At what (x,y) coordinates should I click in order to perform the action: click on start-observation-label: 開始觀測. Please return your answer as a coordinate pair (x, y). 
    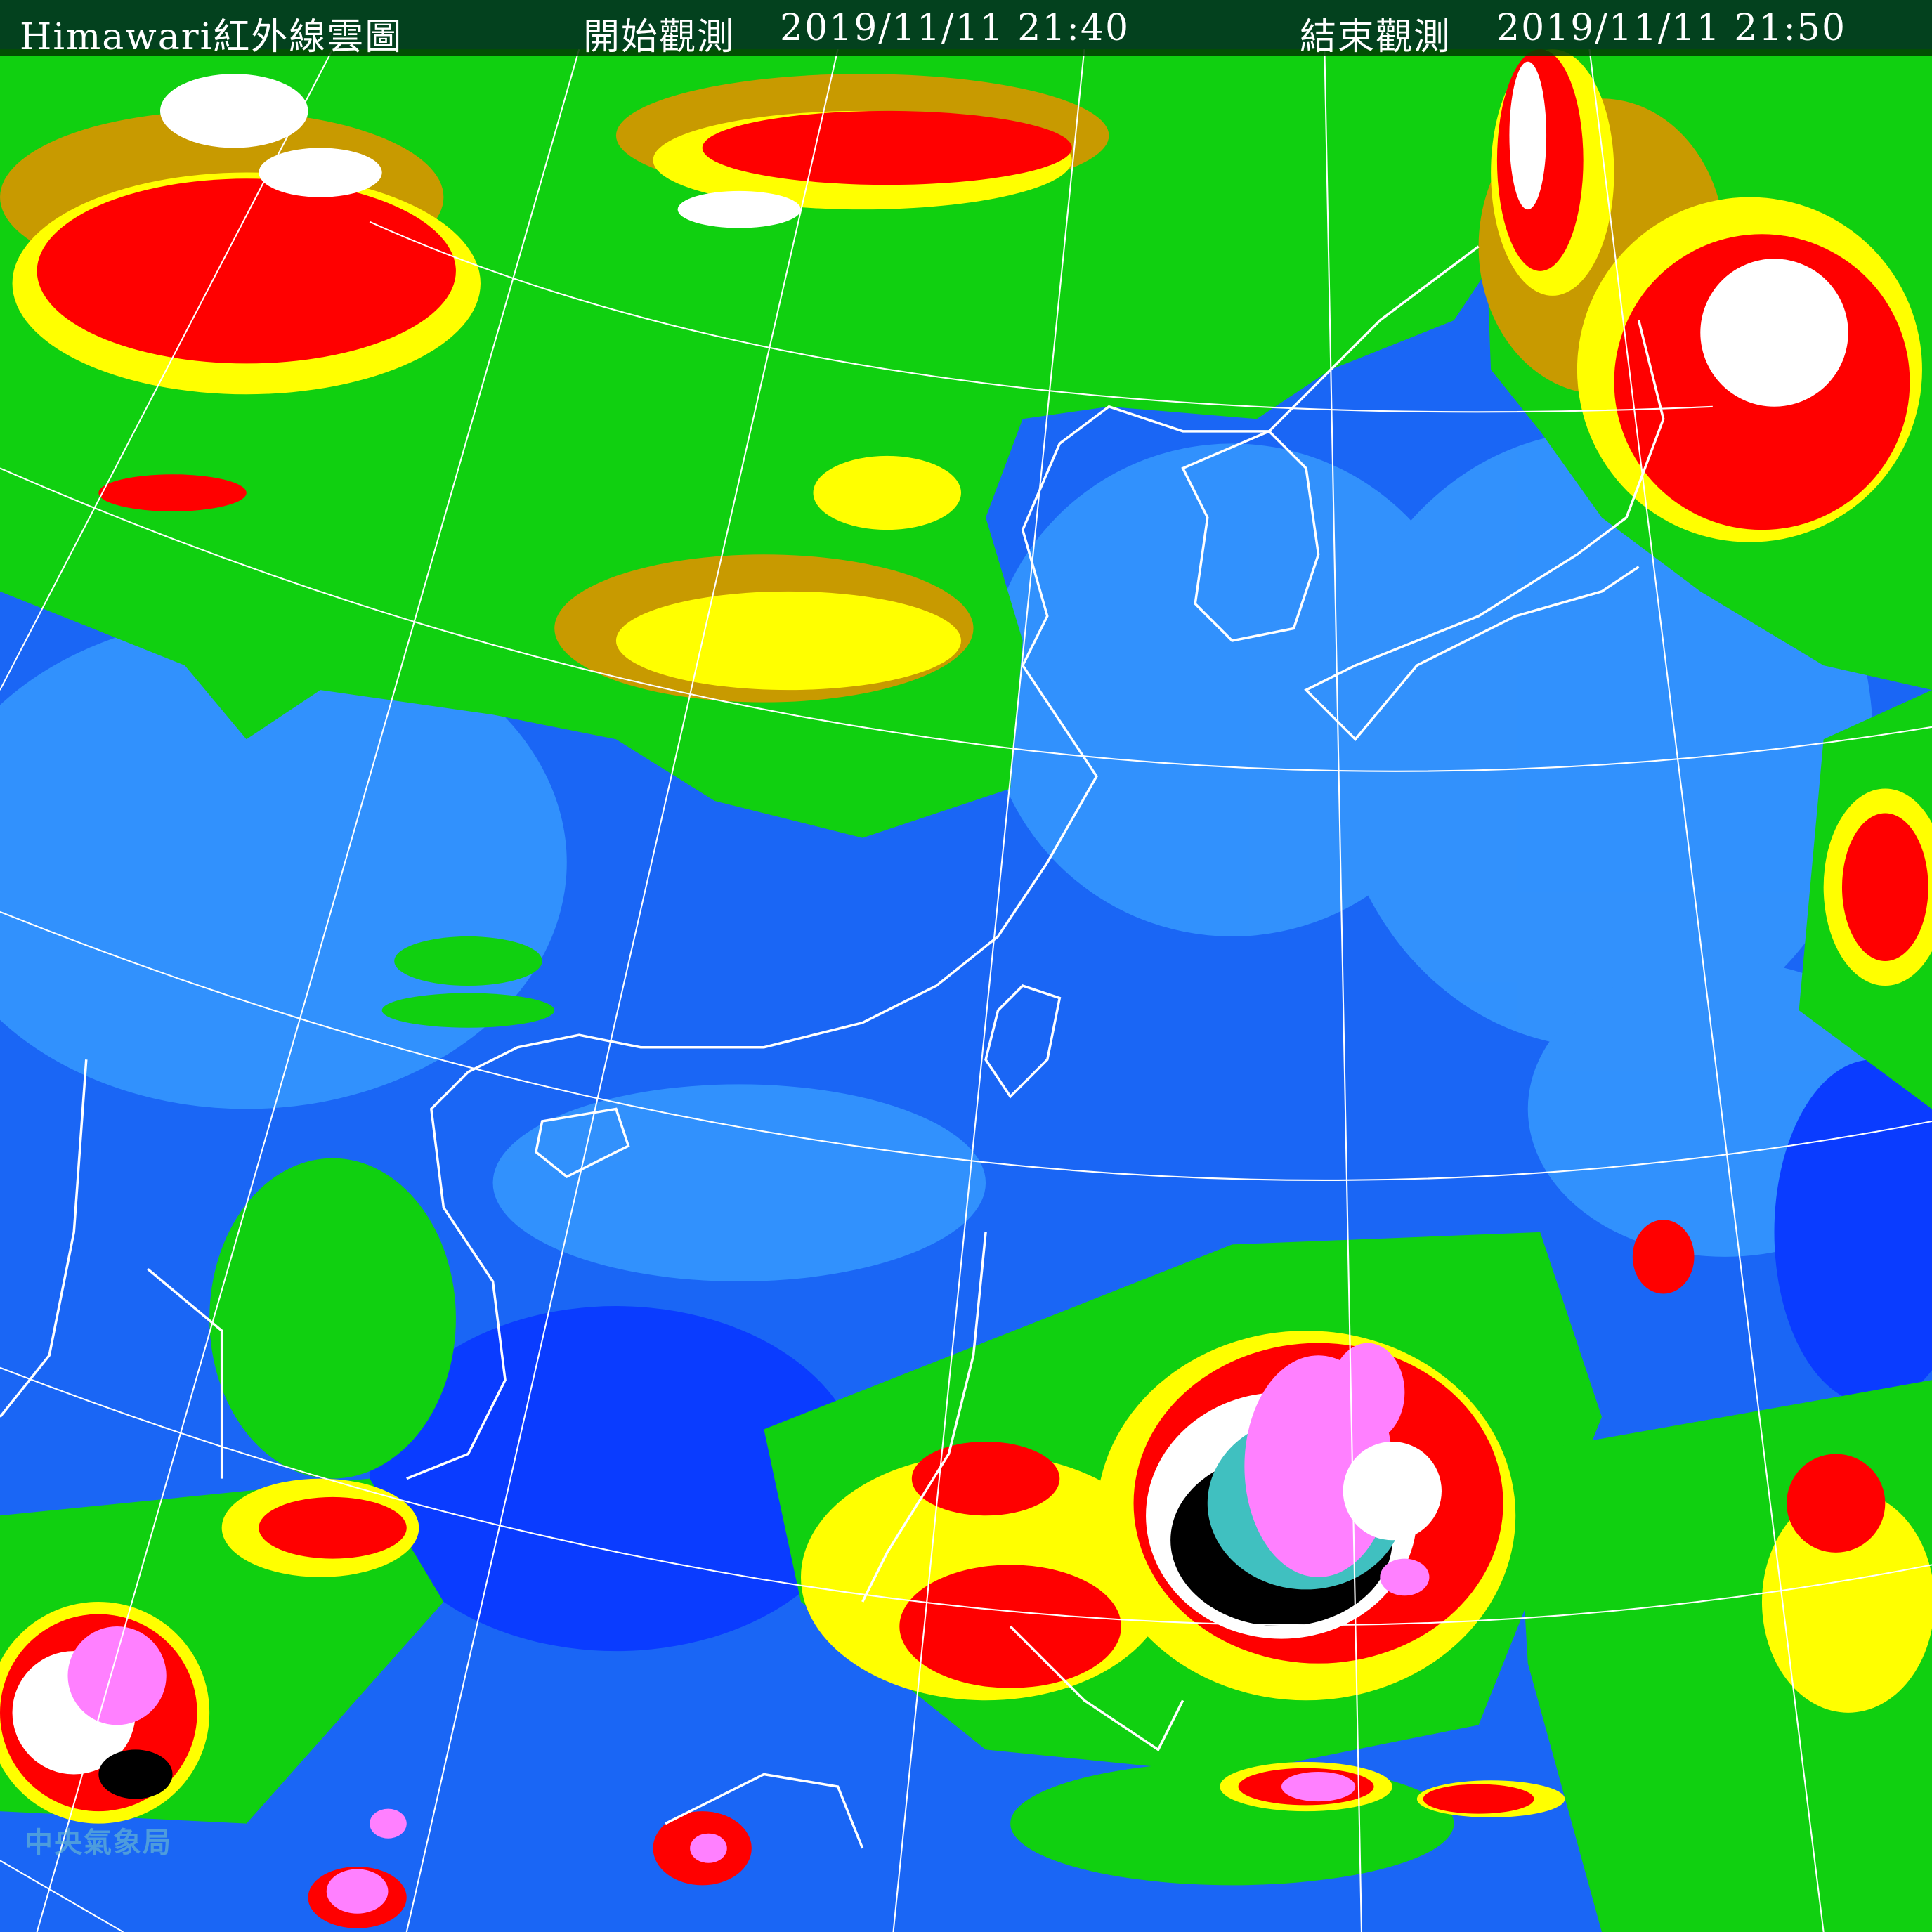
    Looking at the image, I should click on (659, 37).